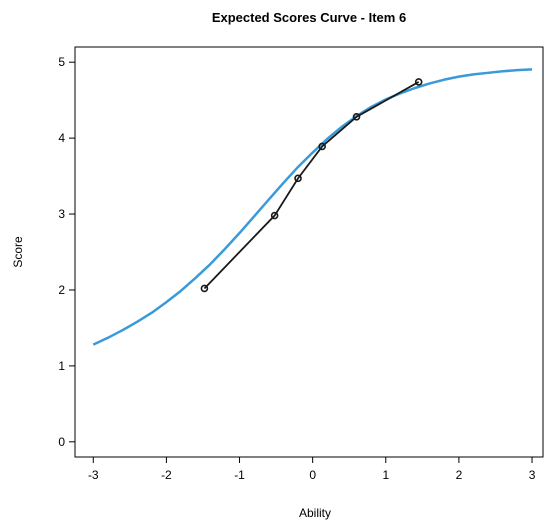 Image resolution: width=547 pixels, height=523 pixels. Describe the element at coordinates (61, 290) in the screenshot. I see `y-tick-label: 2` at that location.